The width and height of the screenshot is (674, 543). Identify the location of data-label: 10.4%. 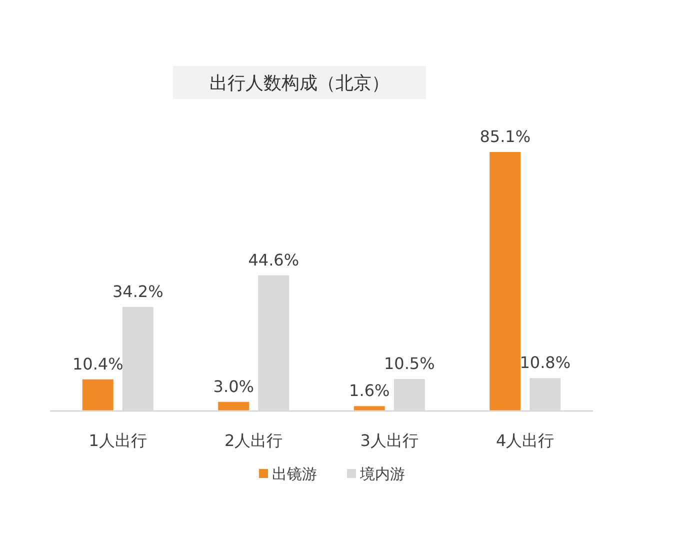
(98, 364).